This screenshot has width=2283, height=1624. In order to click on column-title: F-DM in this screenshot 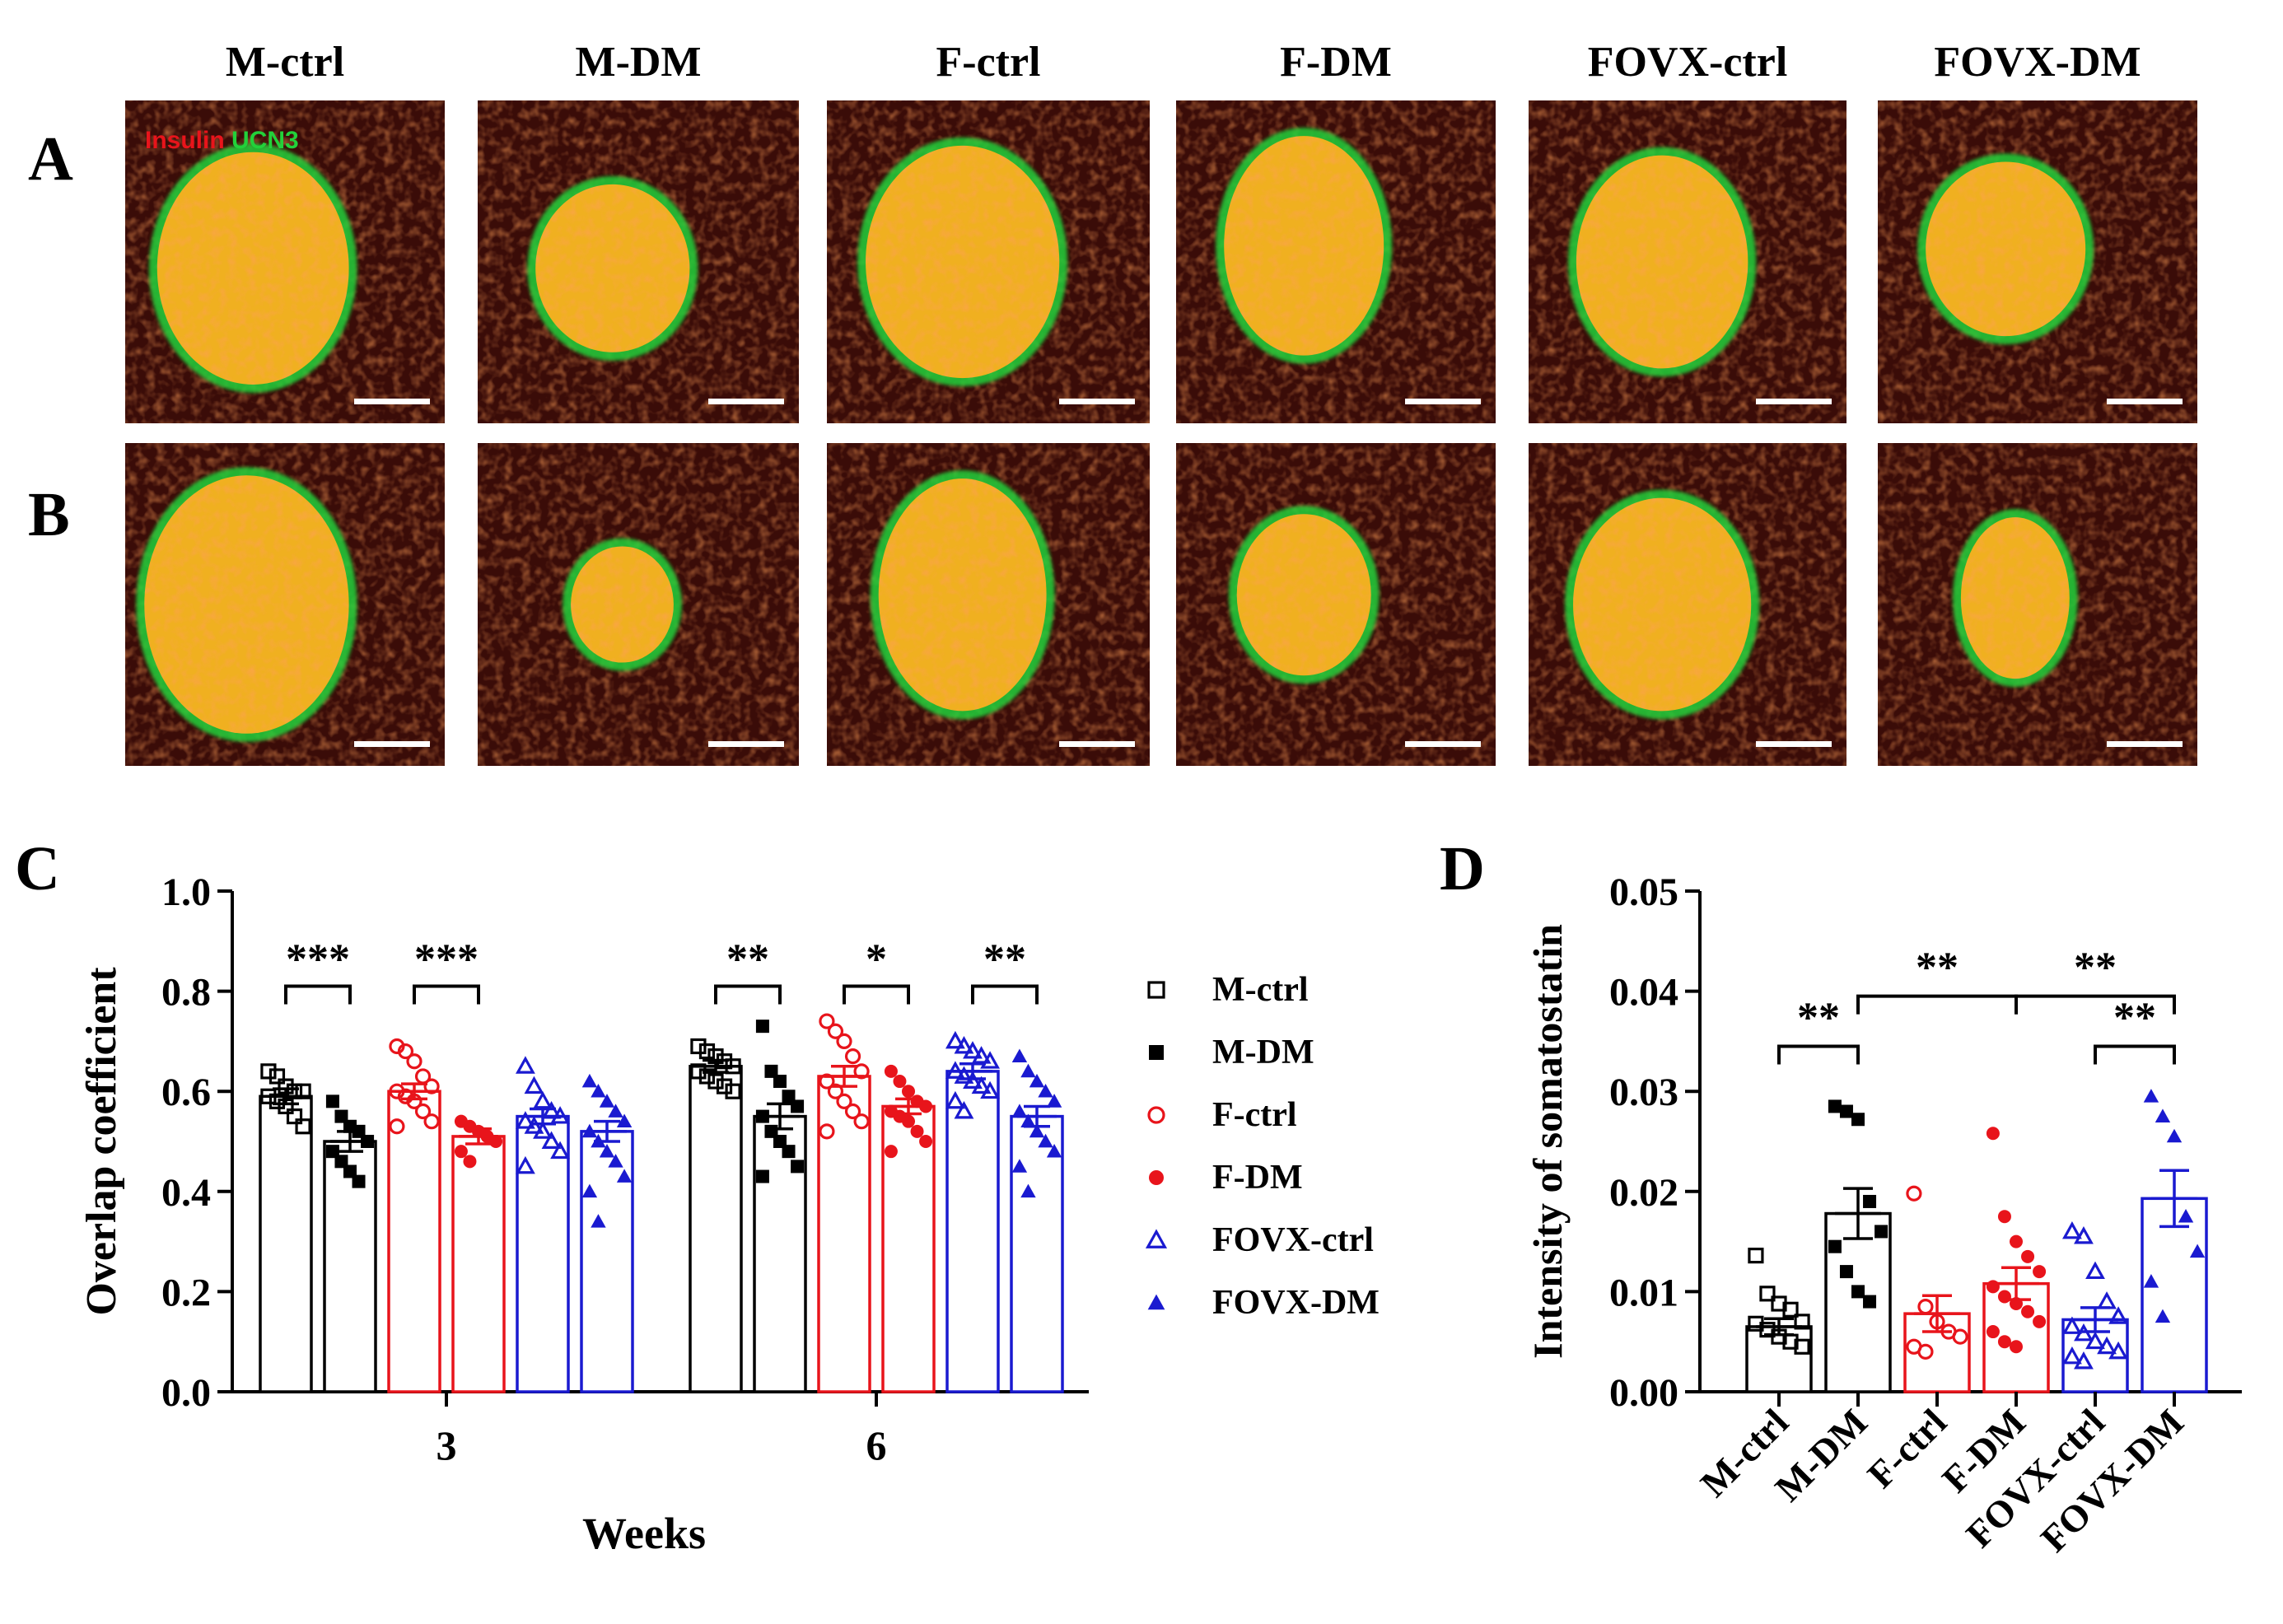, I will do `click(1336, 62)`.